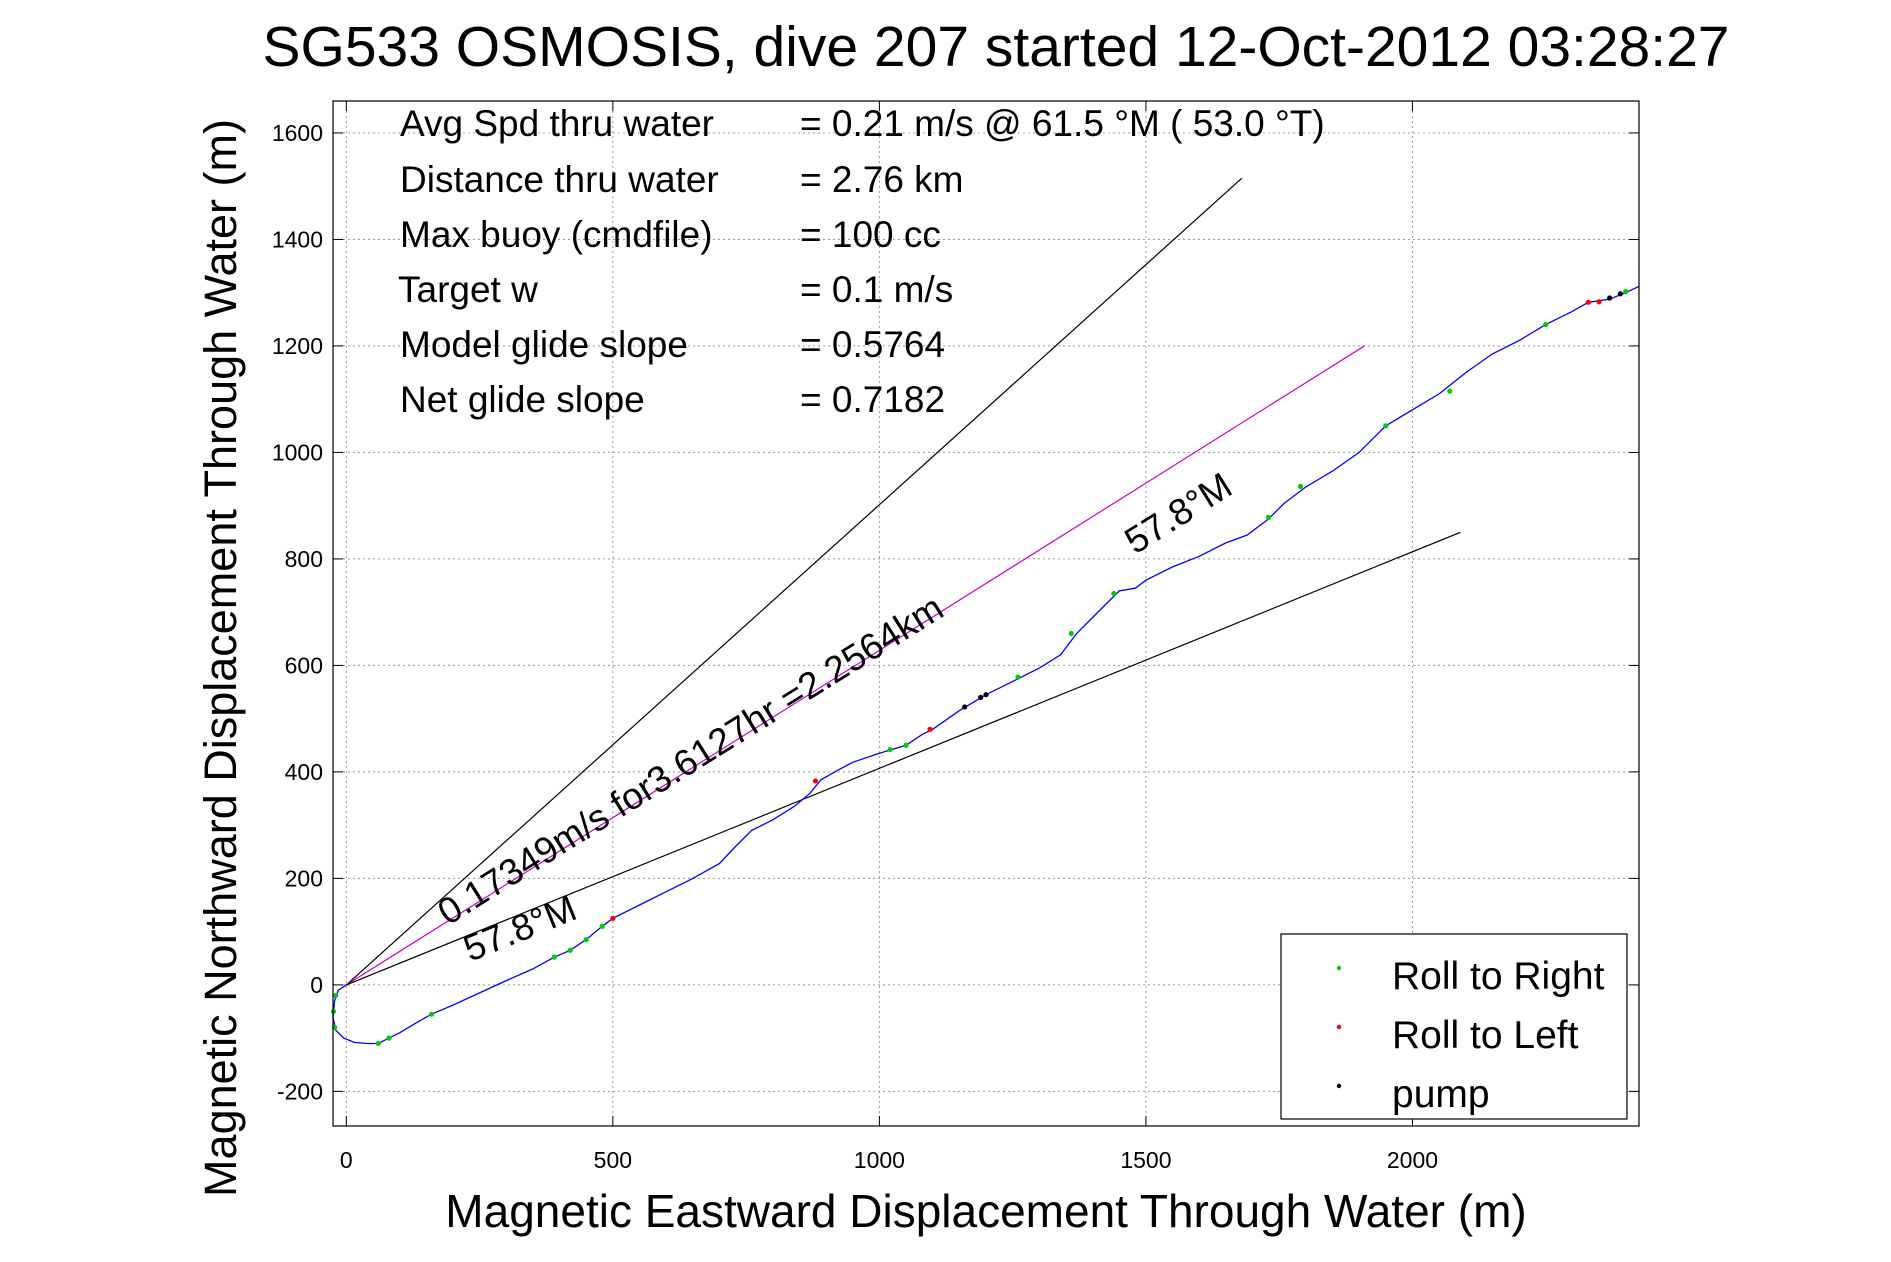 This screenshot has width=1891, height=1262. Describe the element at coordinates (872, 344) in the screenshot. I see `info-value-model-glide: = 0.5764` at that location.